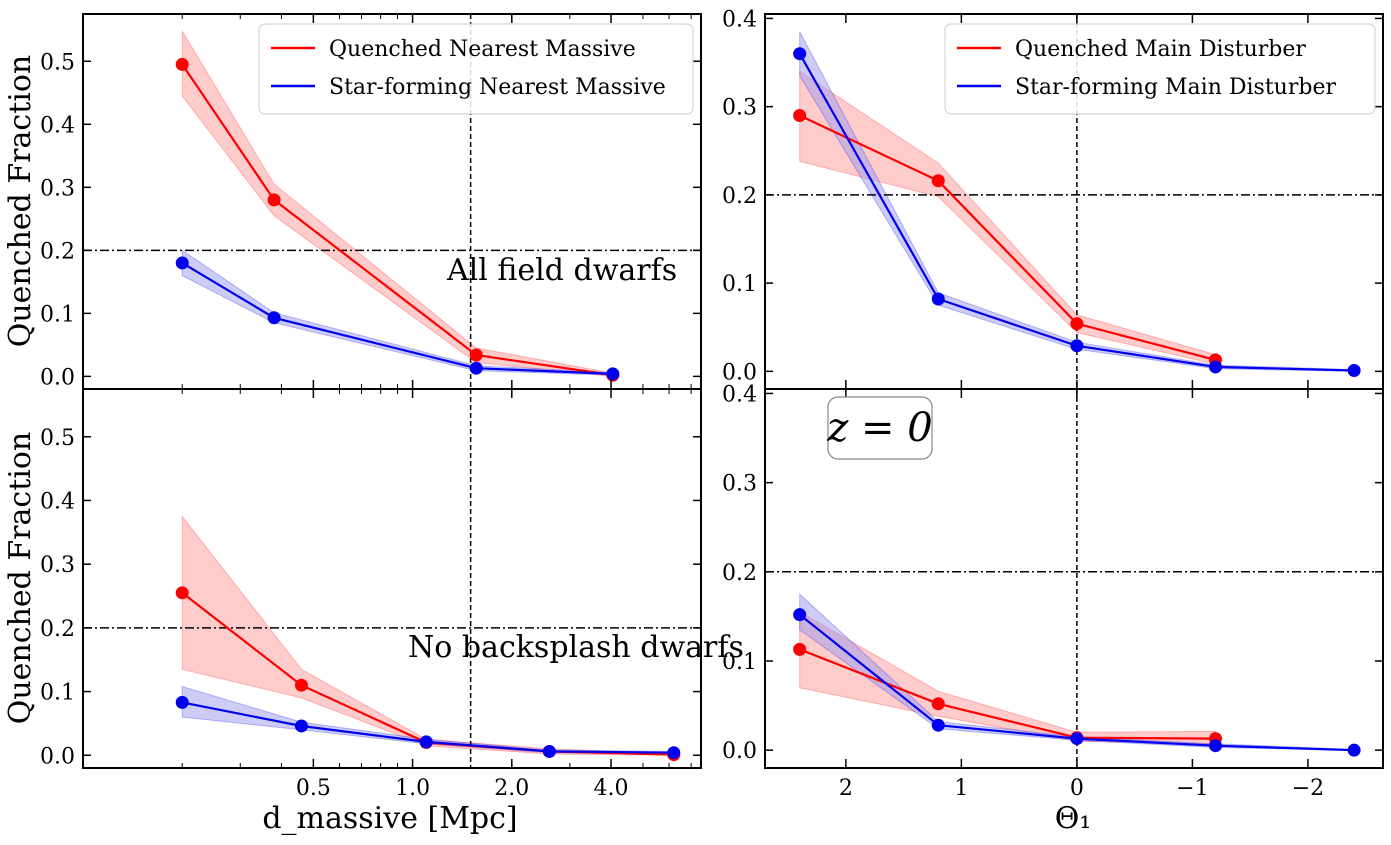 This screenshot has height=845, width=1391. Describe the element at coordinates (20, 578) in the screenshot. I see `ylabel-bottom-left: Quenched Fraction` at that location.